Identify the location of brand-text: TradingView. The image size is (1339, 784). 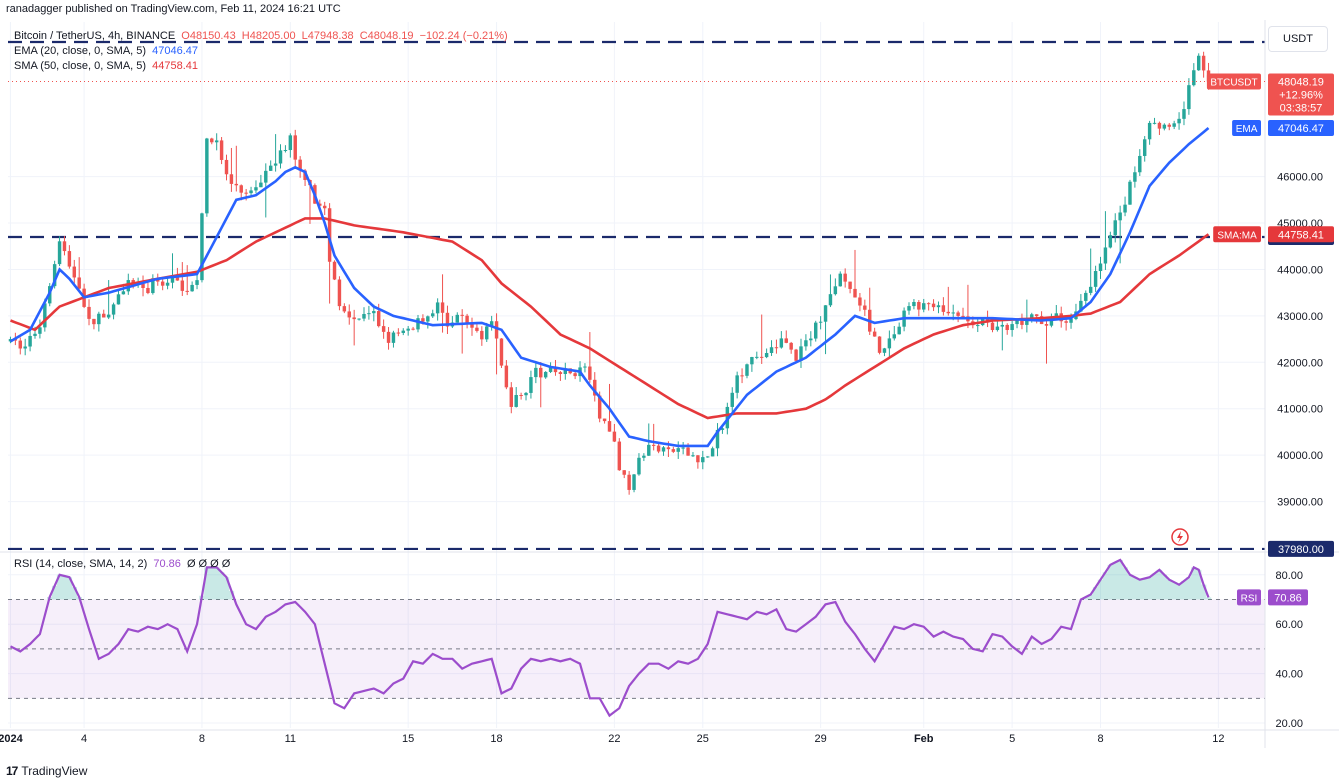
(54, 771).